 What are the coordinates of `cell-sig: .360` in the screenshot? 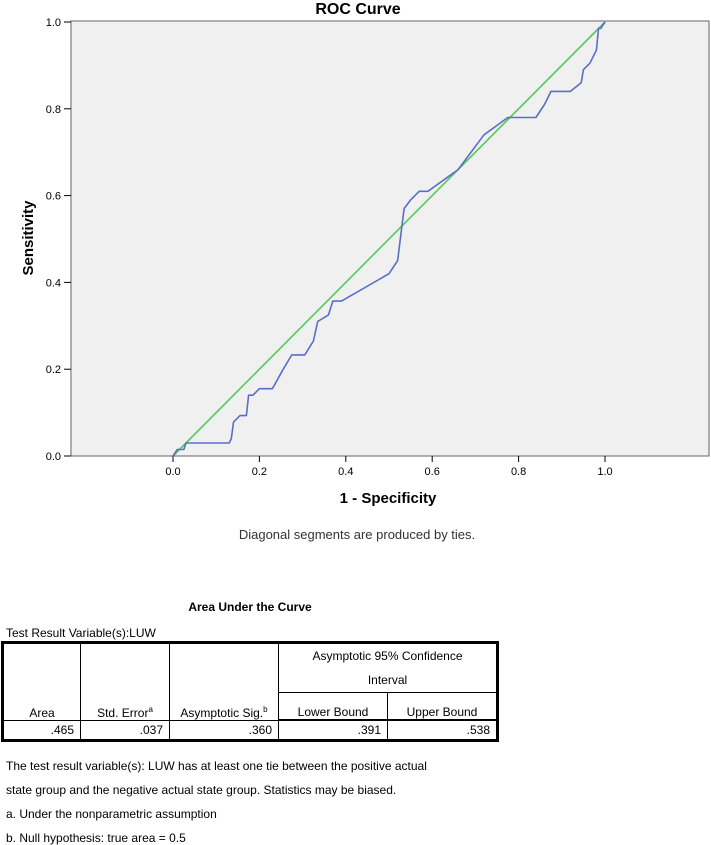 It's located at (224, 730).